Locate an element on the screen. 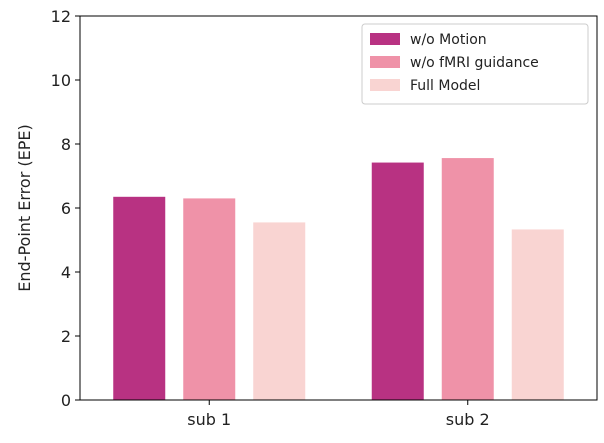  y-tick-label: 6 is located at coordinates (66, 208).